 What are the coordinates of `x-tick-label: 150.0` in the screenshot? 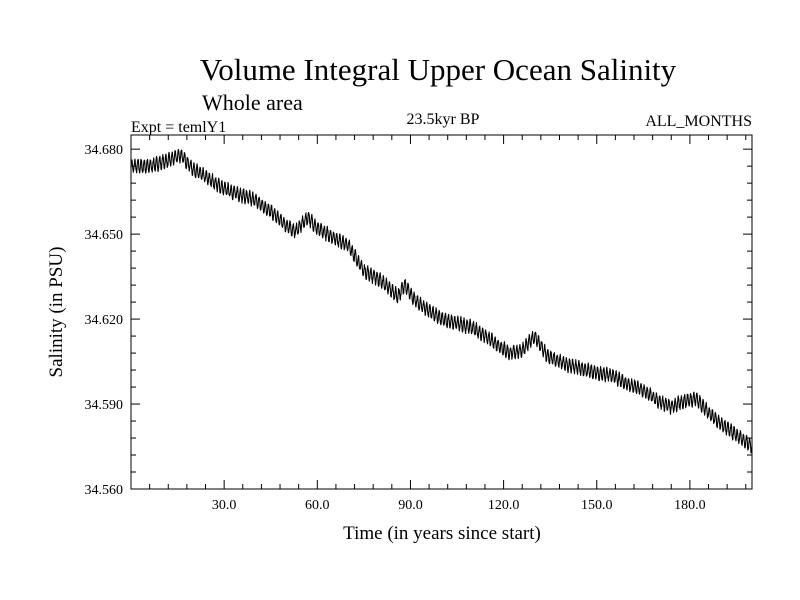 It's located at (597, 505).